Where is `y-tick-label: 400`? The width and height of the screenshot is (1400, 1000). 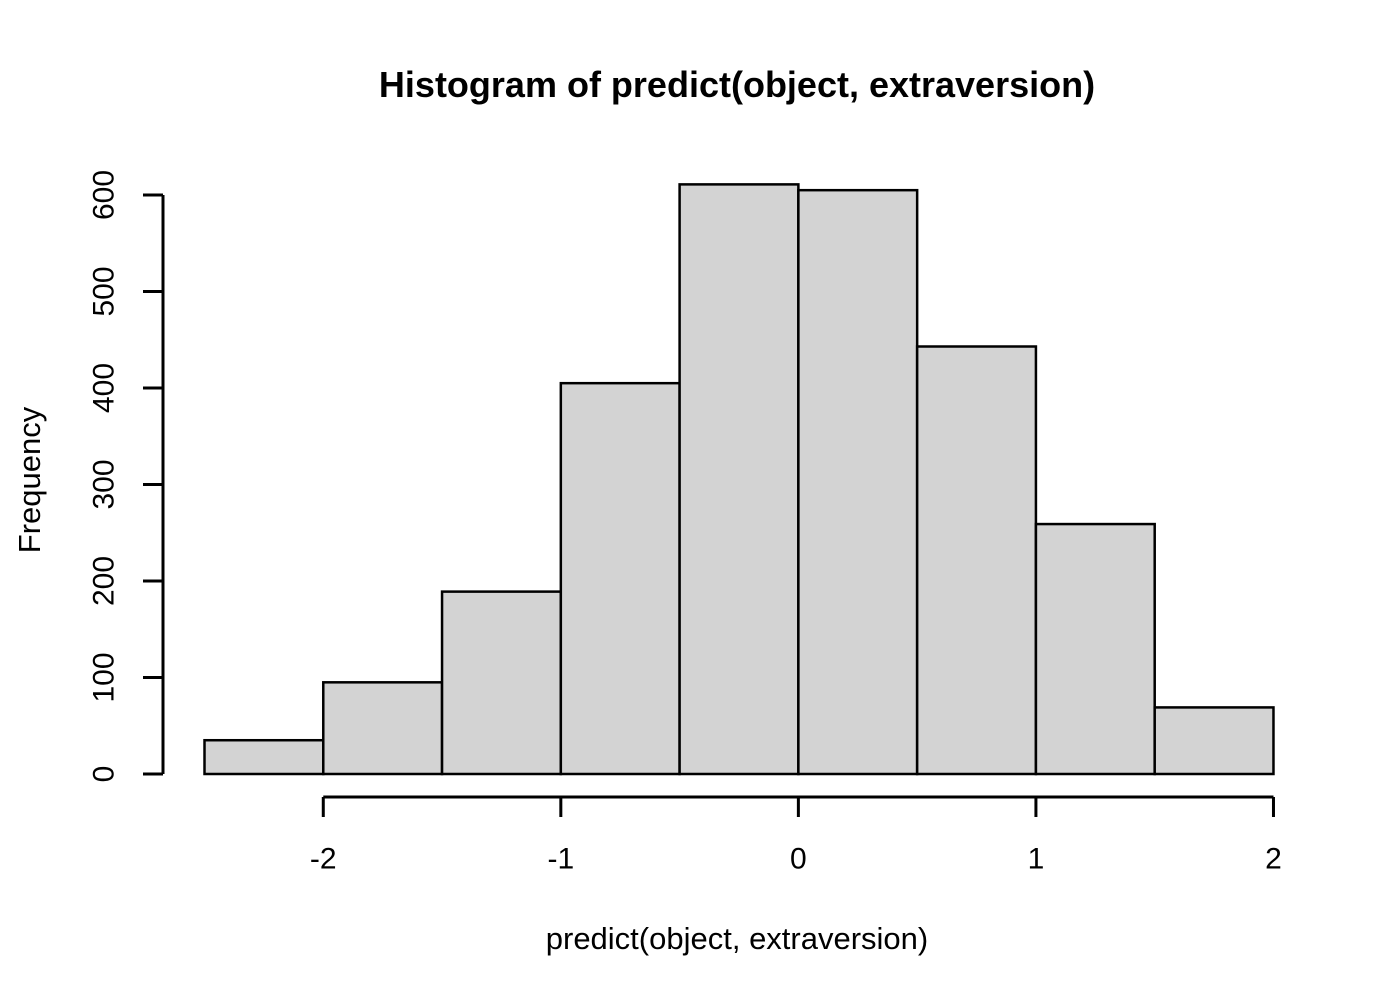
y-tick-label: 400 is located at coordinates (104, 388).